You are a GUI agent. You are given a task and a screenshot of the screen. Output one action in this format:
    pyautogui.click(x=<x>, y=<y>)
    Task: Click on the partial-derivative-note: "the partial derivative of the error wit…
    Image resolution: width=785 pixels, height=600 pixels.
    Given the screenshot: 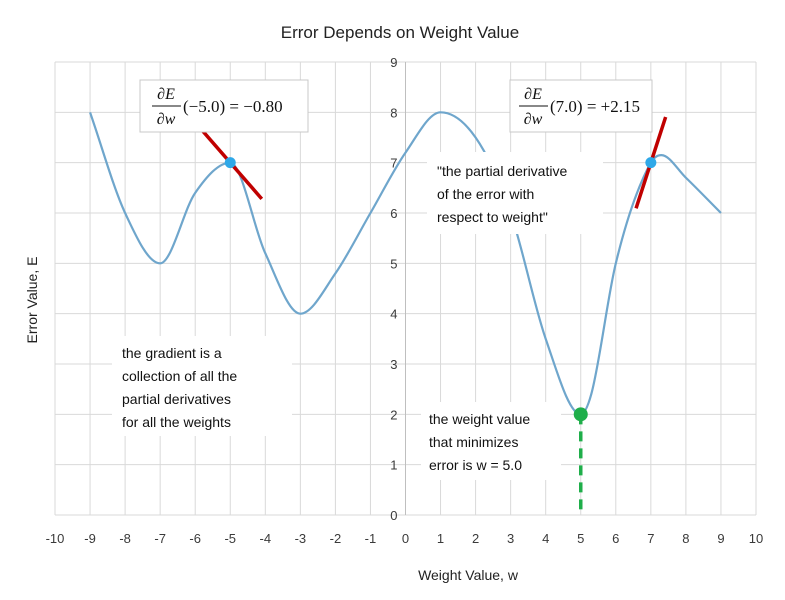 What is the action you would take?
    pyautogui.click(x=515, y=193)
    